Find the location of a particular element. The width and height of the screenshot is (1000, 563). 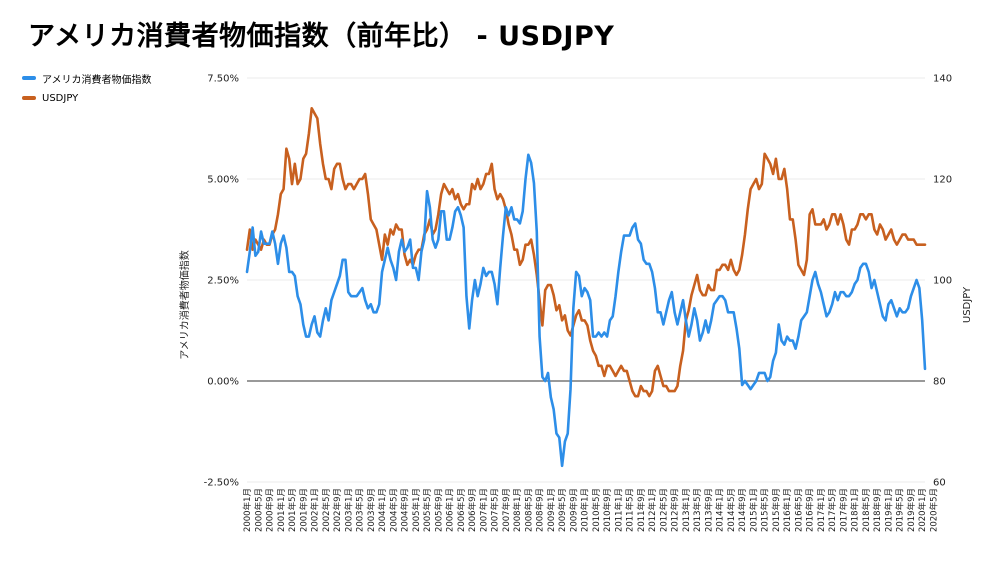

y-tick-right-label: 100 is located at coordinates (942, 281).